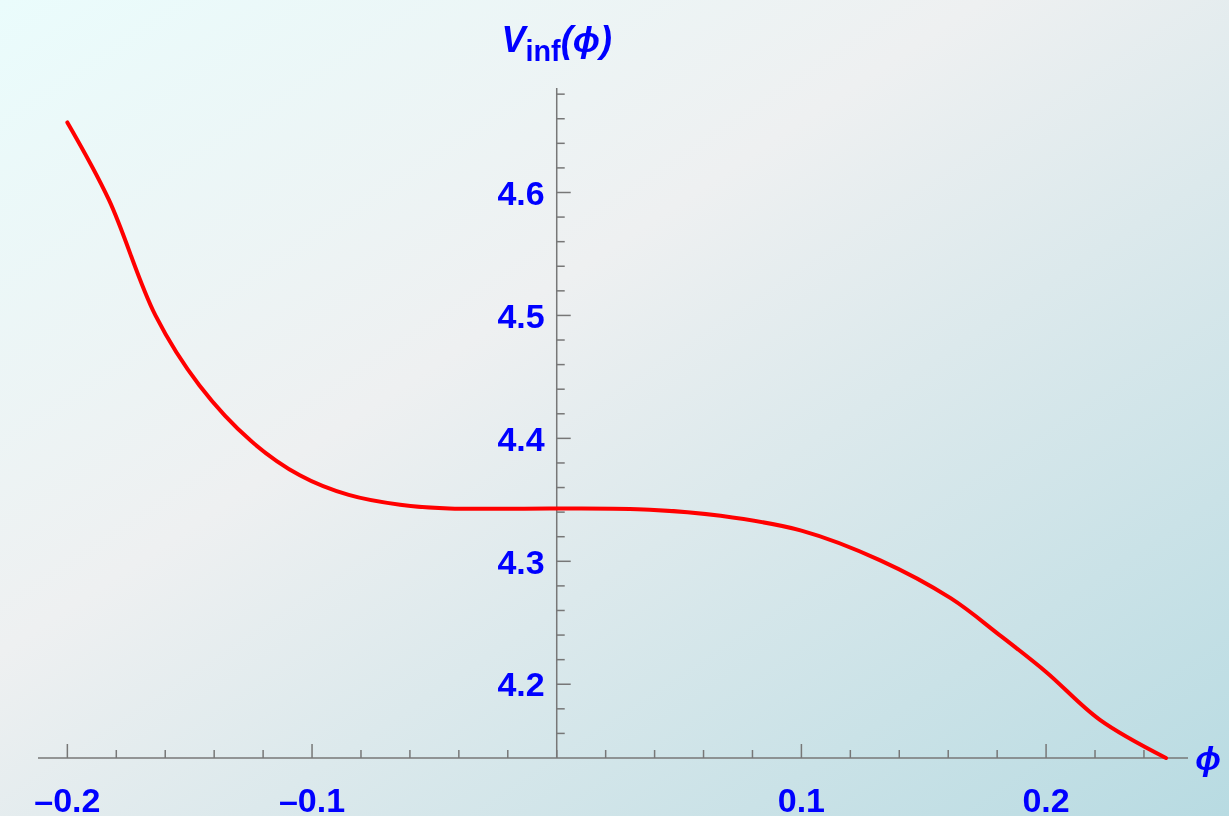 The height and width of the screenshot is (816, 1229). Describe the element at coordinates (556, 43) in the screenshot. I see `y-axis-title: V$_{inf}$(ϕ)` at that location.